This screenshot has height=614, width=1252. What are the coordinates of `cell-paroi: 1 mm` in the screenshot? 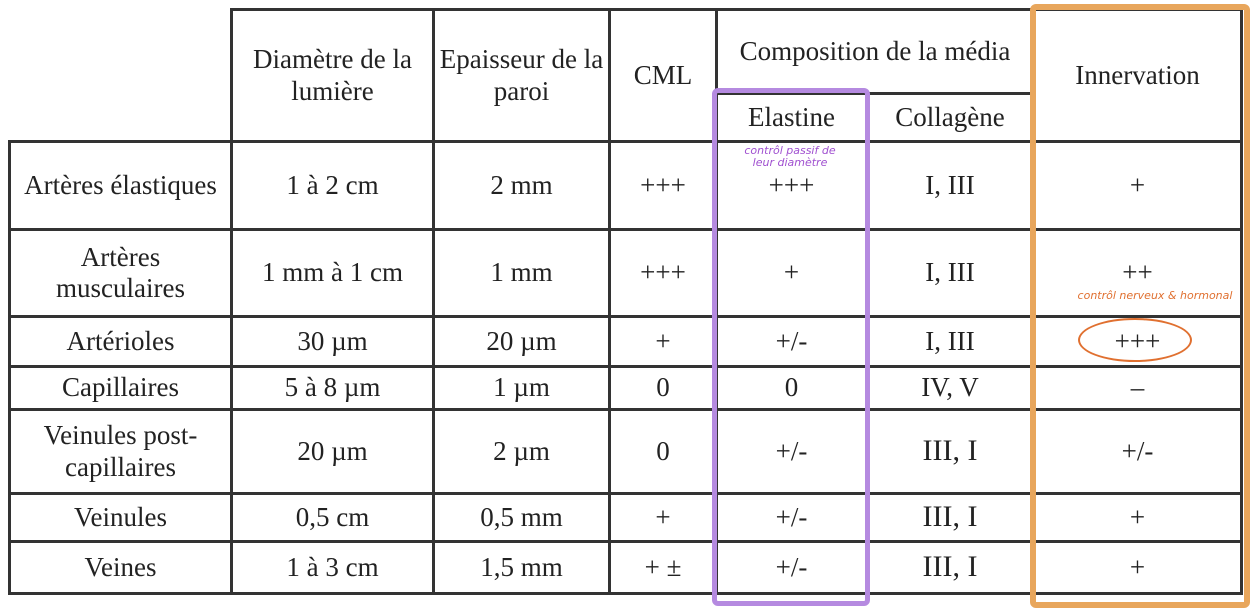 It's located at (521, 273).